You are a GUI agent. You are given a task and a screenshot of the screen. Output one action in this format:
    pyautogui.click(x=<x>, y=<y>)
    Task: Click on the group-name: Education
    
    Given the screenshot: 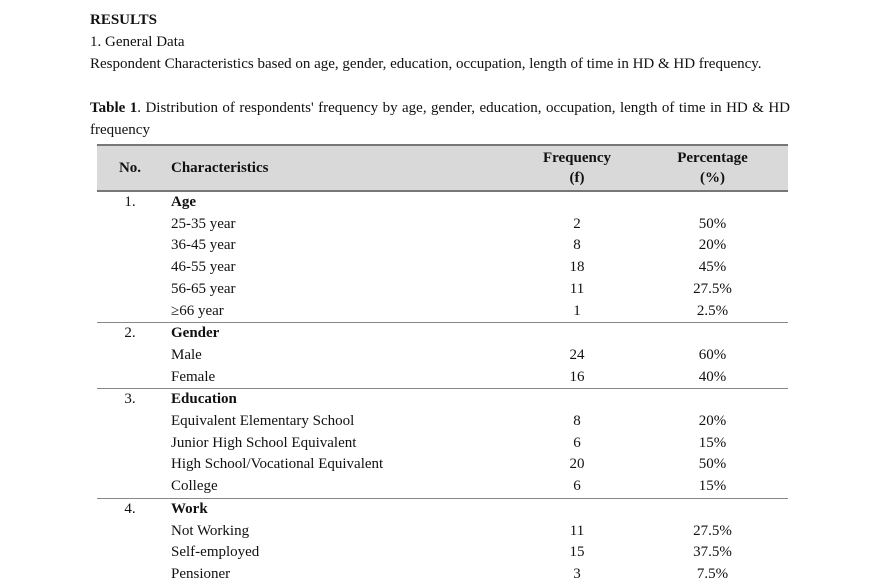 What is the action you would take?
    pyautogui.click(x=340, y=400)
    